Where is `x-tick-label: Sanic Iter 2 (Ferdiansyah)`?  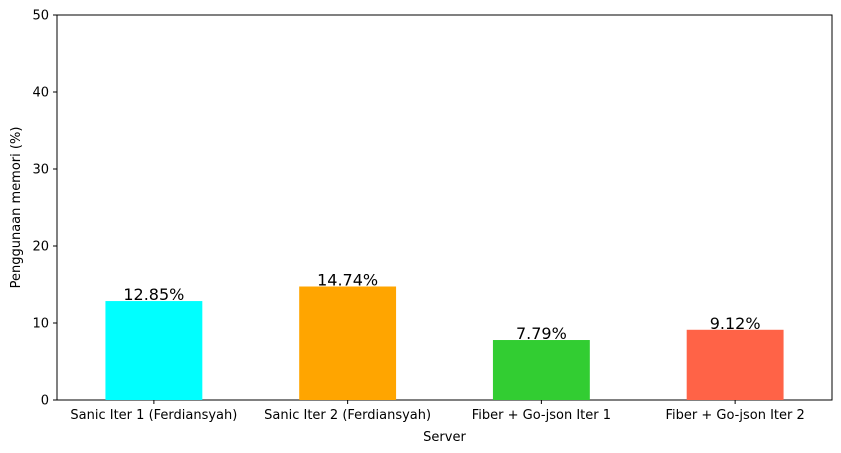
x-tick-label: Sanic Iter 2 (Ferdiansyah) is located at coordinates (347, 415).